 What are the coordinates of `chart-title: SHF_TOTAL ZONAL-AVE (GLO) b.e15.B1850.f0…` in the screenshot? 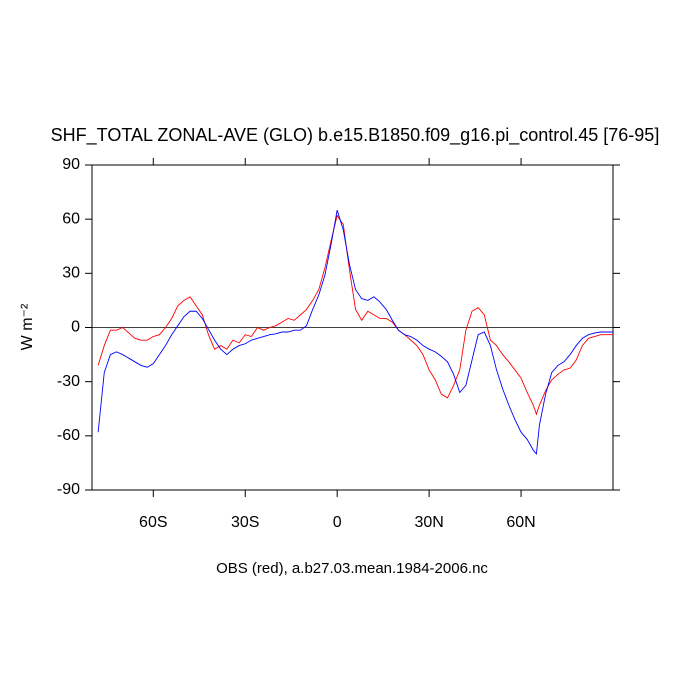 It's located at (355, 135).